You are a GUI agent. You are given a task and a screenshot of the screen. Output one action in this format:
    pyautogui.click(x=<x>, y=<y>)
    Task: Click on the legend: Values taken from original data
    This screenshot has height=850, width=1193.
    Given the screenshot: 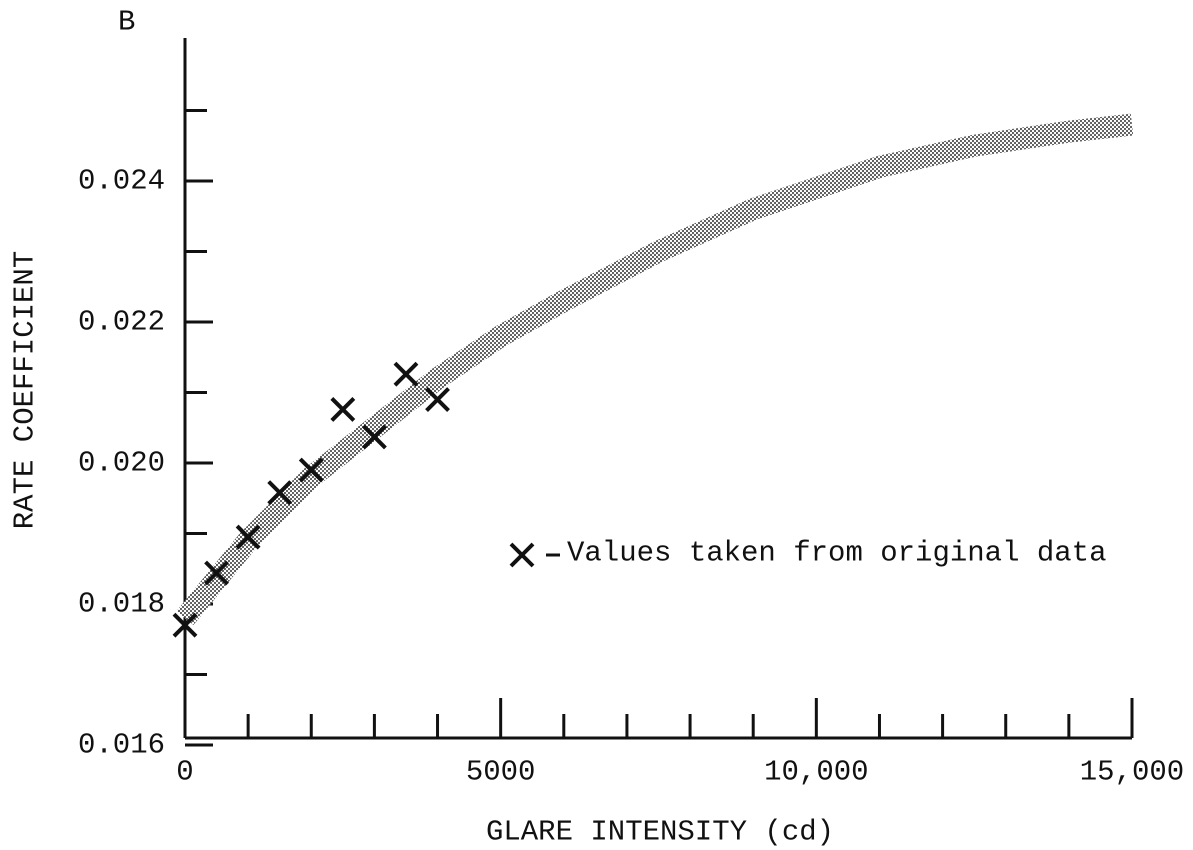 What is the action you would take?
    pyautogui.click(x=826, y=553)
    